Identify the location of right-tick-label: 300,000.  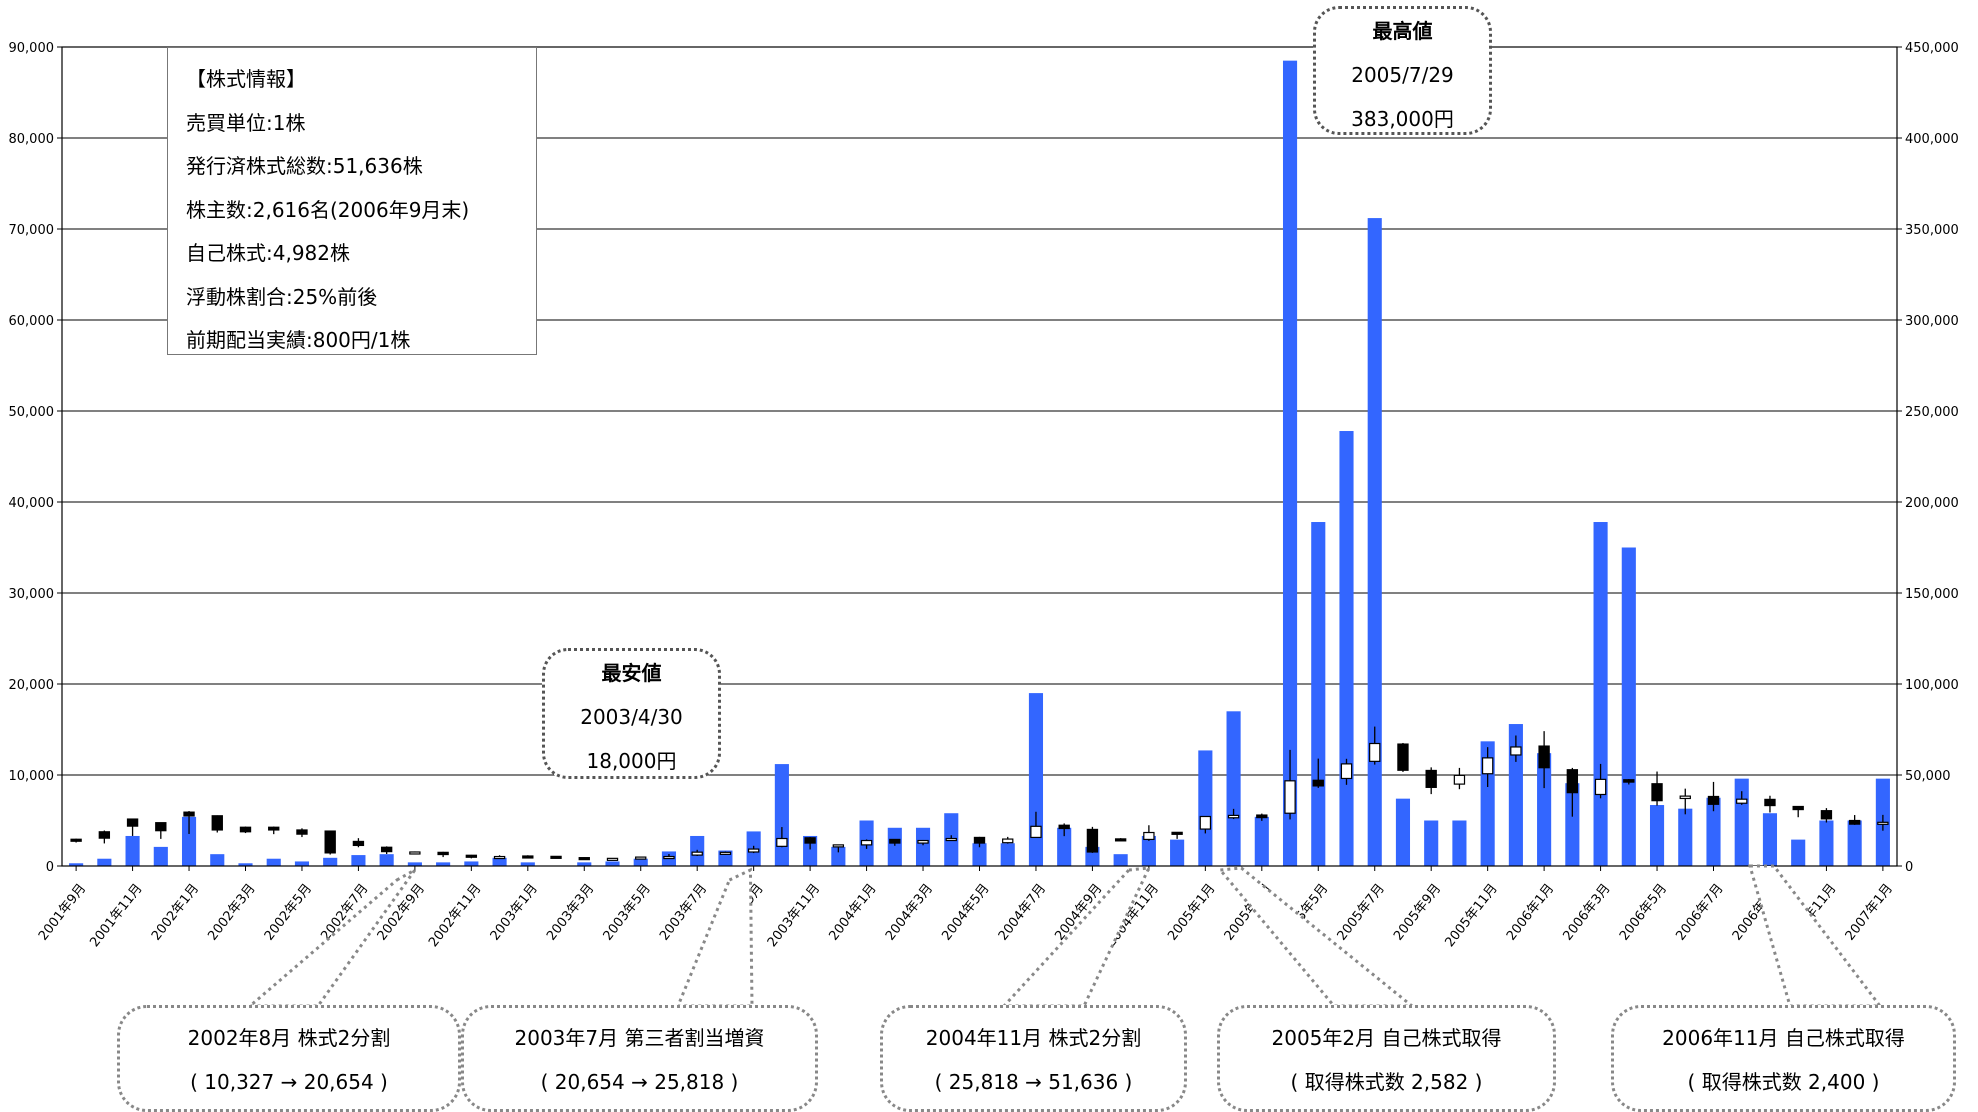
(1932, 321).